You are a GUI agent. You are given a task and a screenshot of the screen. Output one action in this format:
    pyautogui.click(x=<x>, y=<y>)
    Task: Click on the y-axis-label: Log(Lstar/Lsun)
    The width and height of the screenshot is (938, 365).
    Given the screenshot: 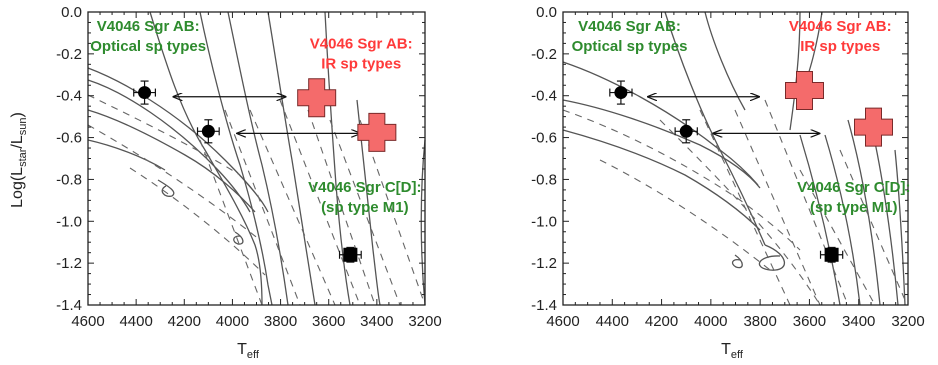 What is the action you would take?
    pyautogui.click(x=19, y=160)
    